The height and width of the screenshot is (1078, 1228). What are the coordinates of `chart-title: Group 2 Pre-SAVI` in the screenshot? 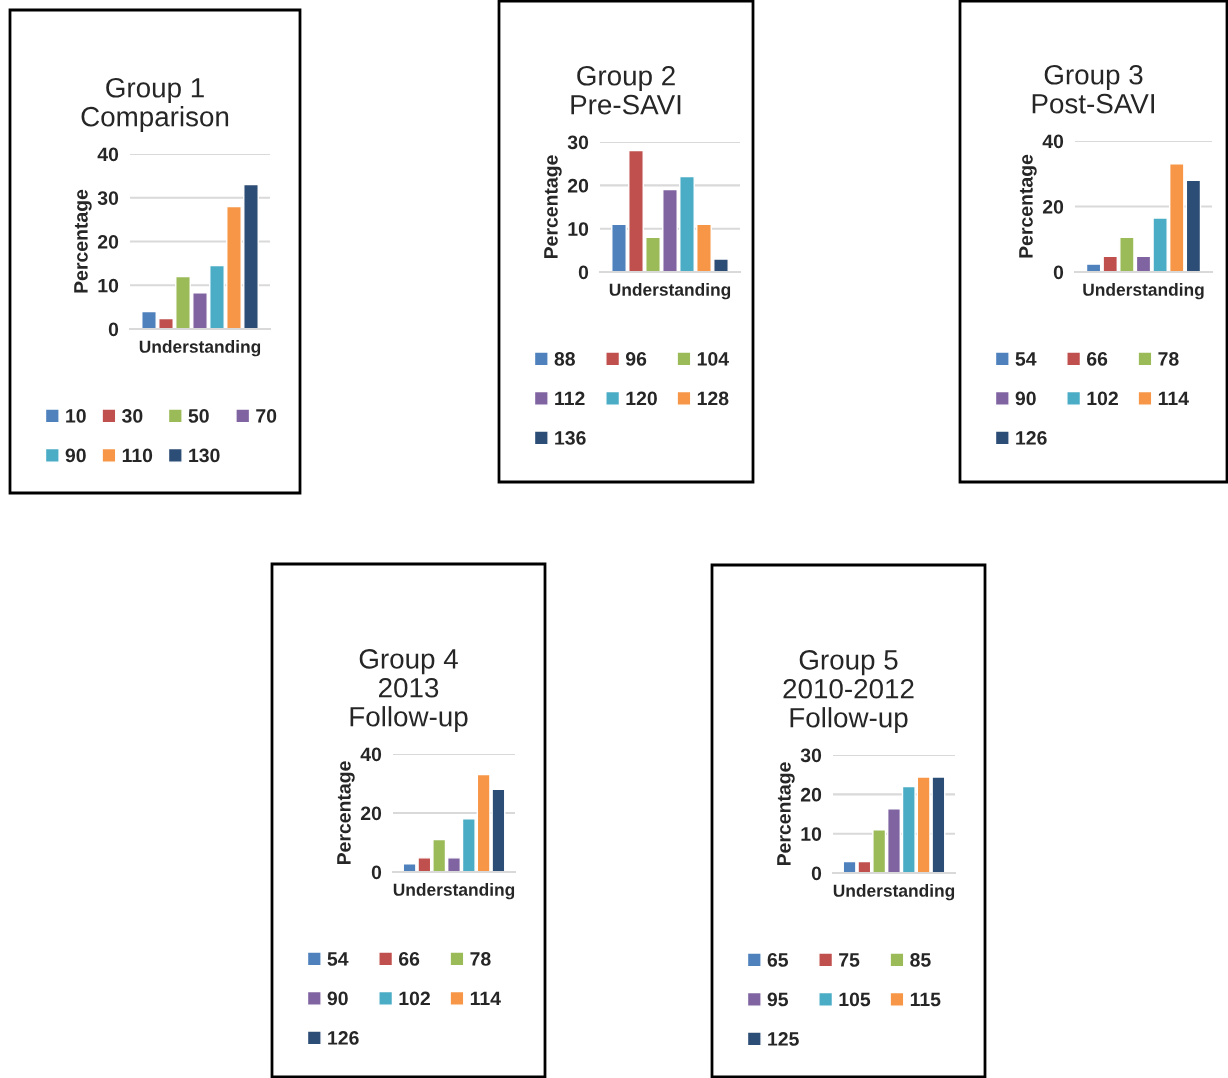 It's located at (626, 90).